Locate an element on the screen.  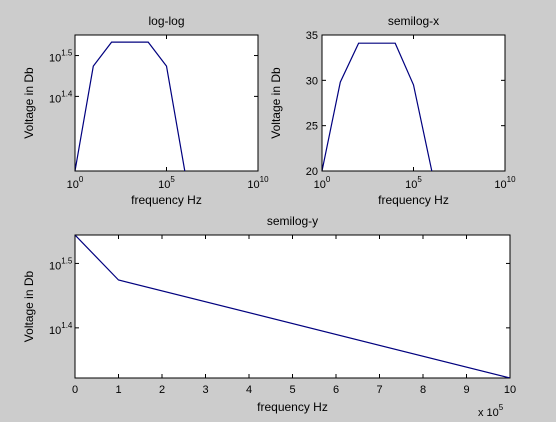
y-tick-label: 35 is located at coordinates (312, 36).